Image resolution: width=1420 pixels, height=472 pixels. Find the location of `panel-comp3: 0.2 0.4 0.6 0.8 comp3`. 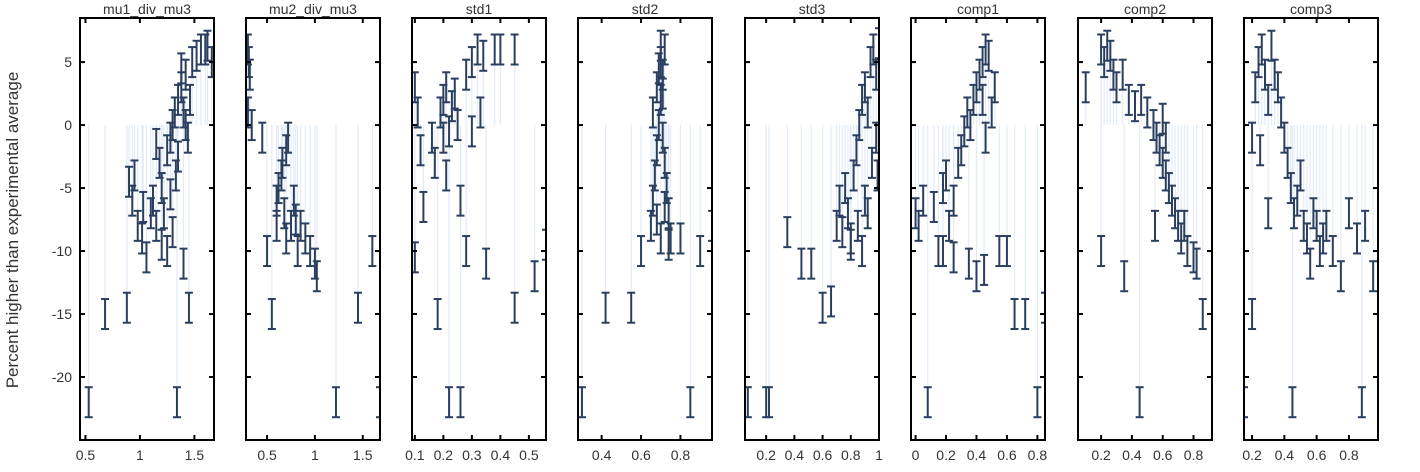

panel-comp3: 0.2 0.4 0.6 0.8 comp3 is located at coordinates (1310, 232).